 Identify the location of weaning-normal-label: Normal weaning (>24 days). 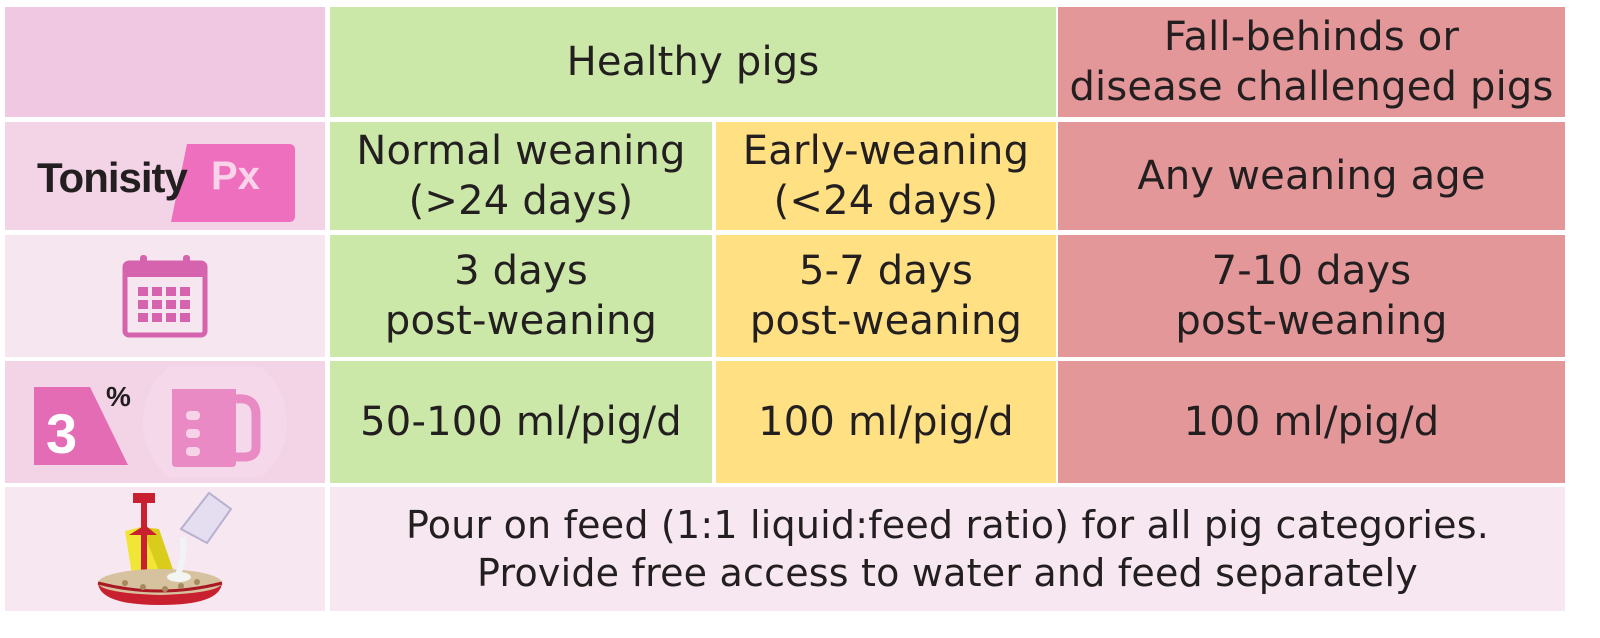
(521, 176).